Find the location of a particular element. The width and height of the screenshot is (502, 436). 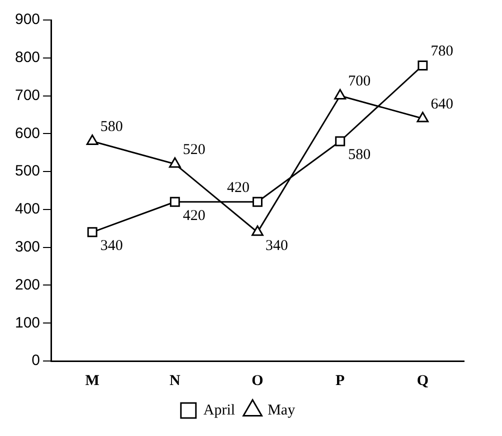

y-tick-label: 100 is located at coordinates (27, 323).